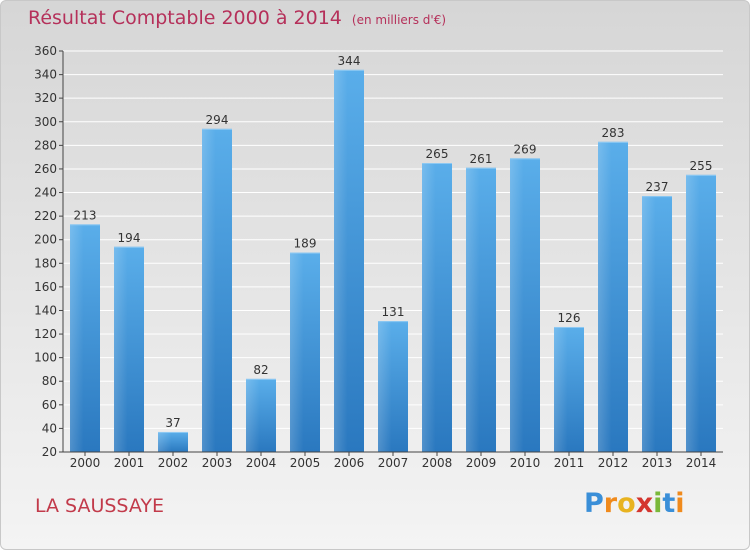 The height and width of the screenshot is (550, 750). What do you see at coordinates (209, 290) in the screenshot?
I see `bar-highlight-2003` at bounding box center [209, 290].